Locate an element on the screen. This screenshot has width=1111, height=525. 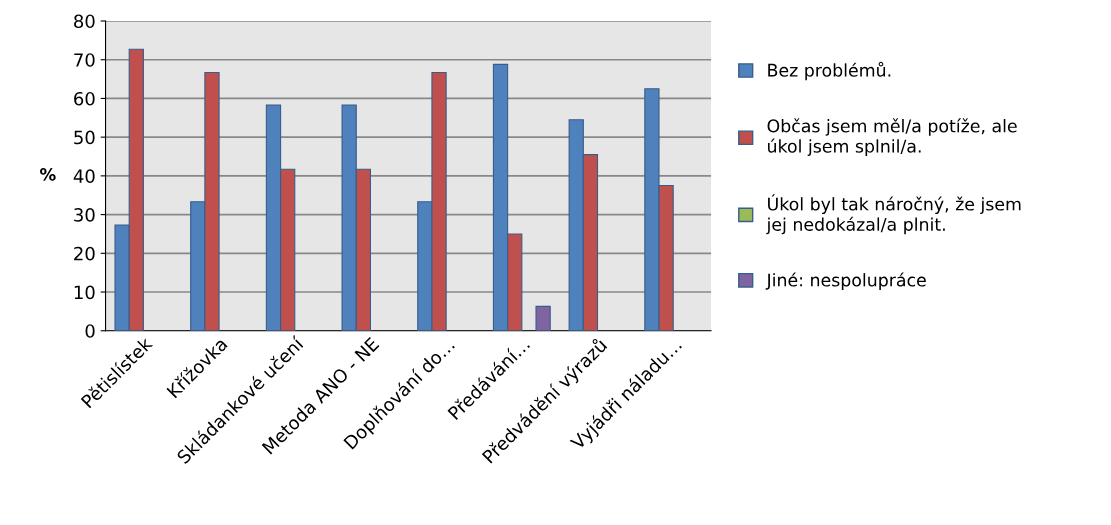
y-tick-label: 50 is located at coordinates (84, 137).